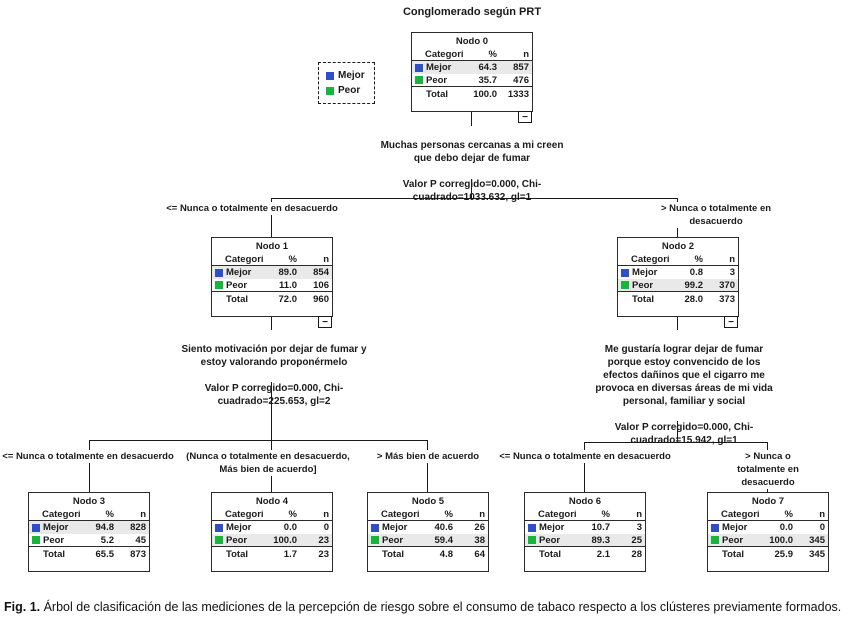 Image resolution: width=856 pixels, height=635 pixels. Describe the element at coordinates (732, 272) in the screenshot. I see `mejor-count: 3` at that location.